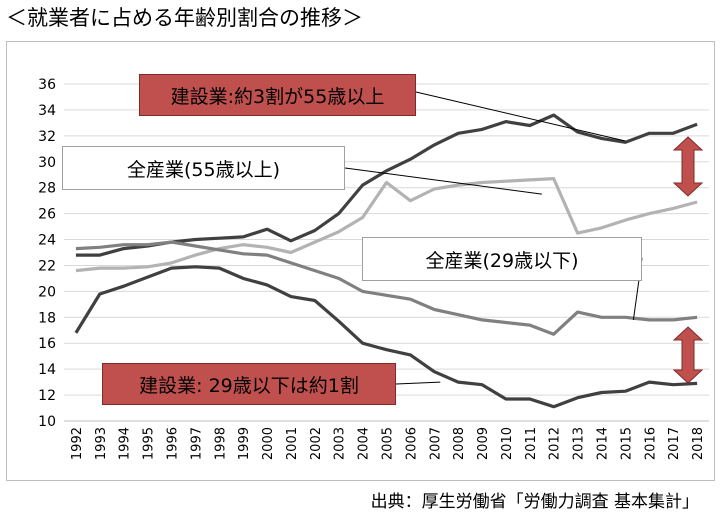 This screenshot has height=518, width=721. What do you see at coordinates (184, 18) in the screenshot?
I see `chart-title: ＜就業者に占める年齢別割合の推移＞` at bounding box center [184, 18].